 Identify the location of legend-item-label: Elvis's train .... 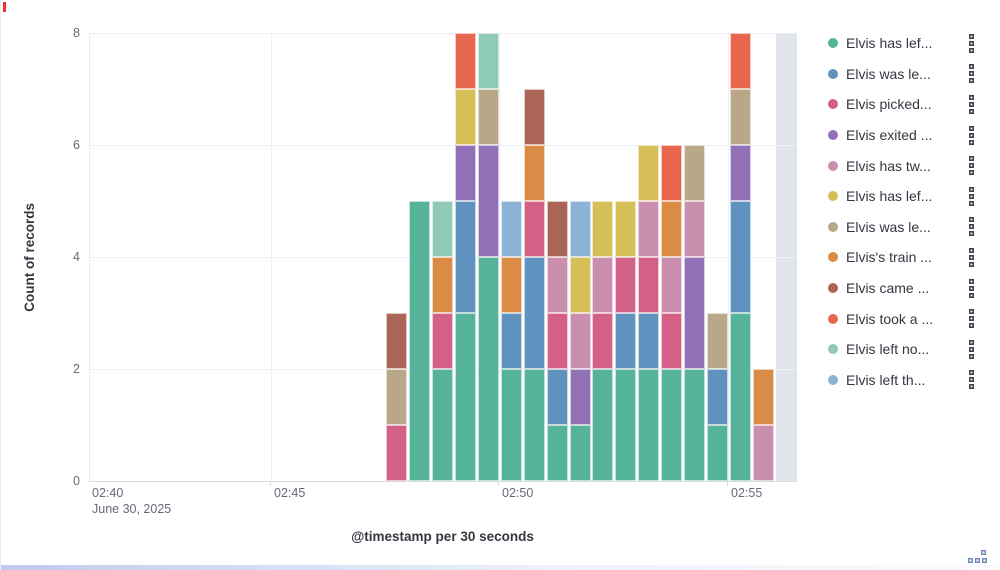
(889, 257).